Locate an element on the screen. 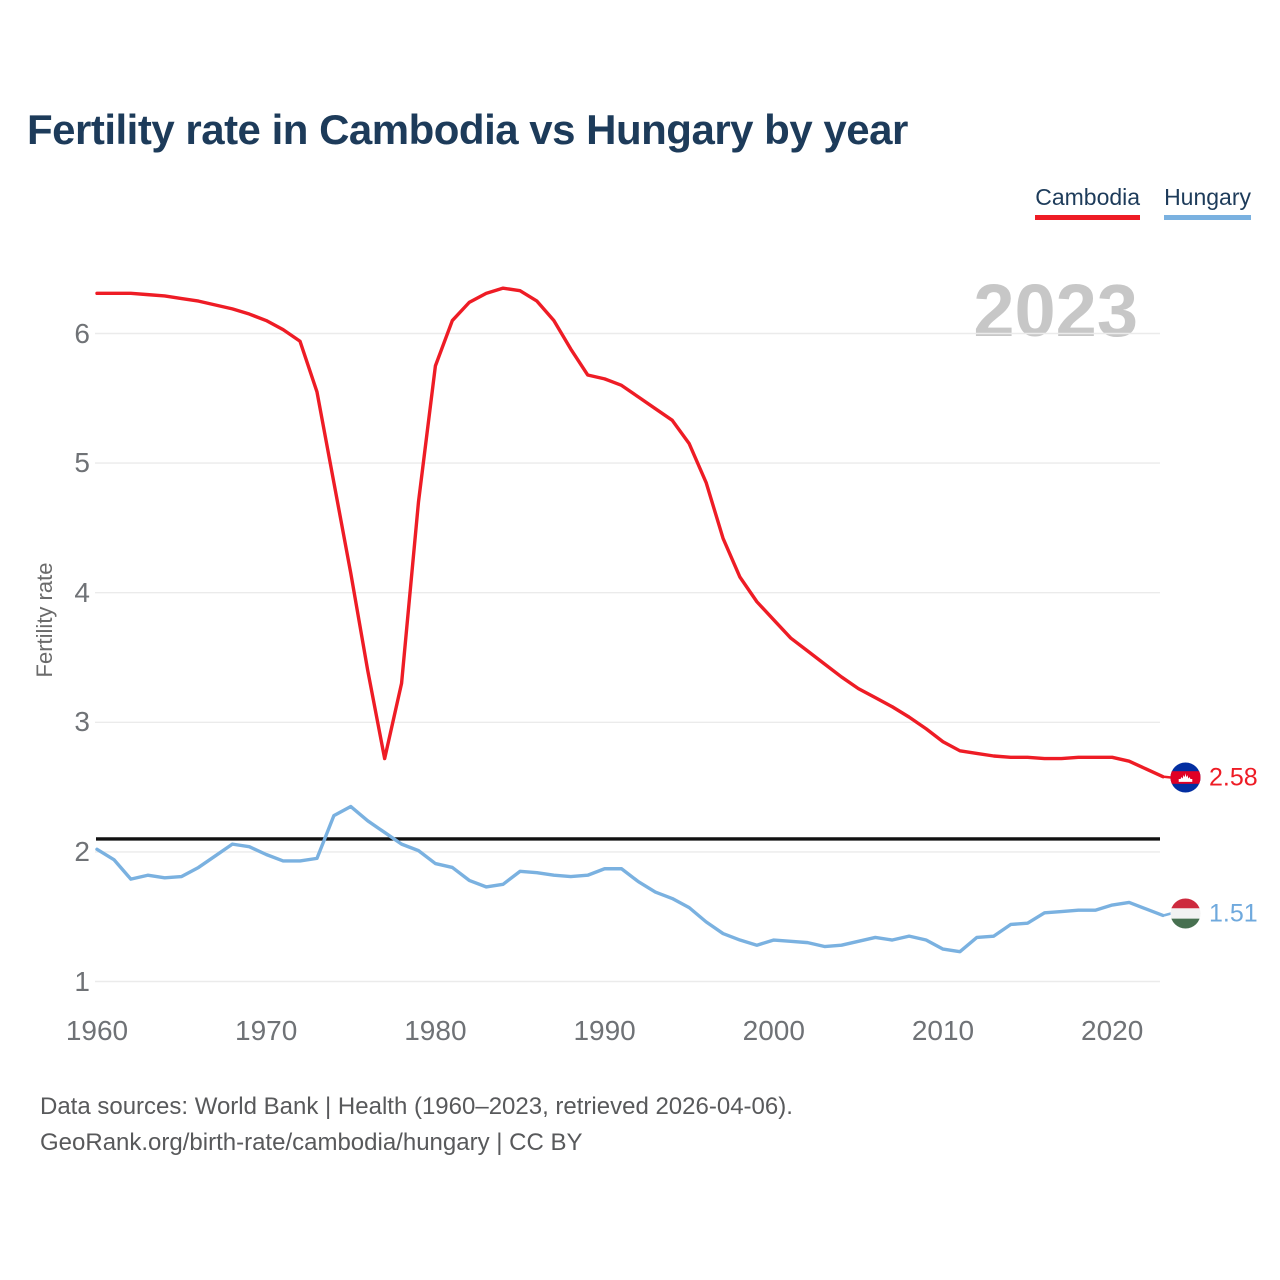  hungary-connector is located at coordinates (1167, 914).